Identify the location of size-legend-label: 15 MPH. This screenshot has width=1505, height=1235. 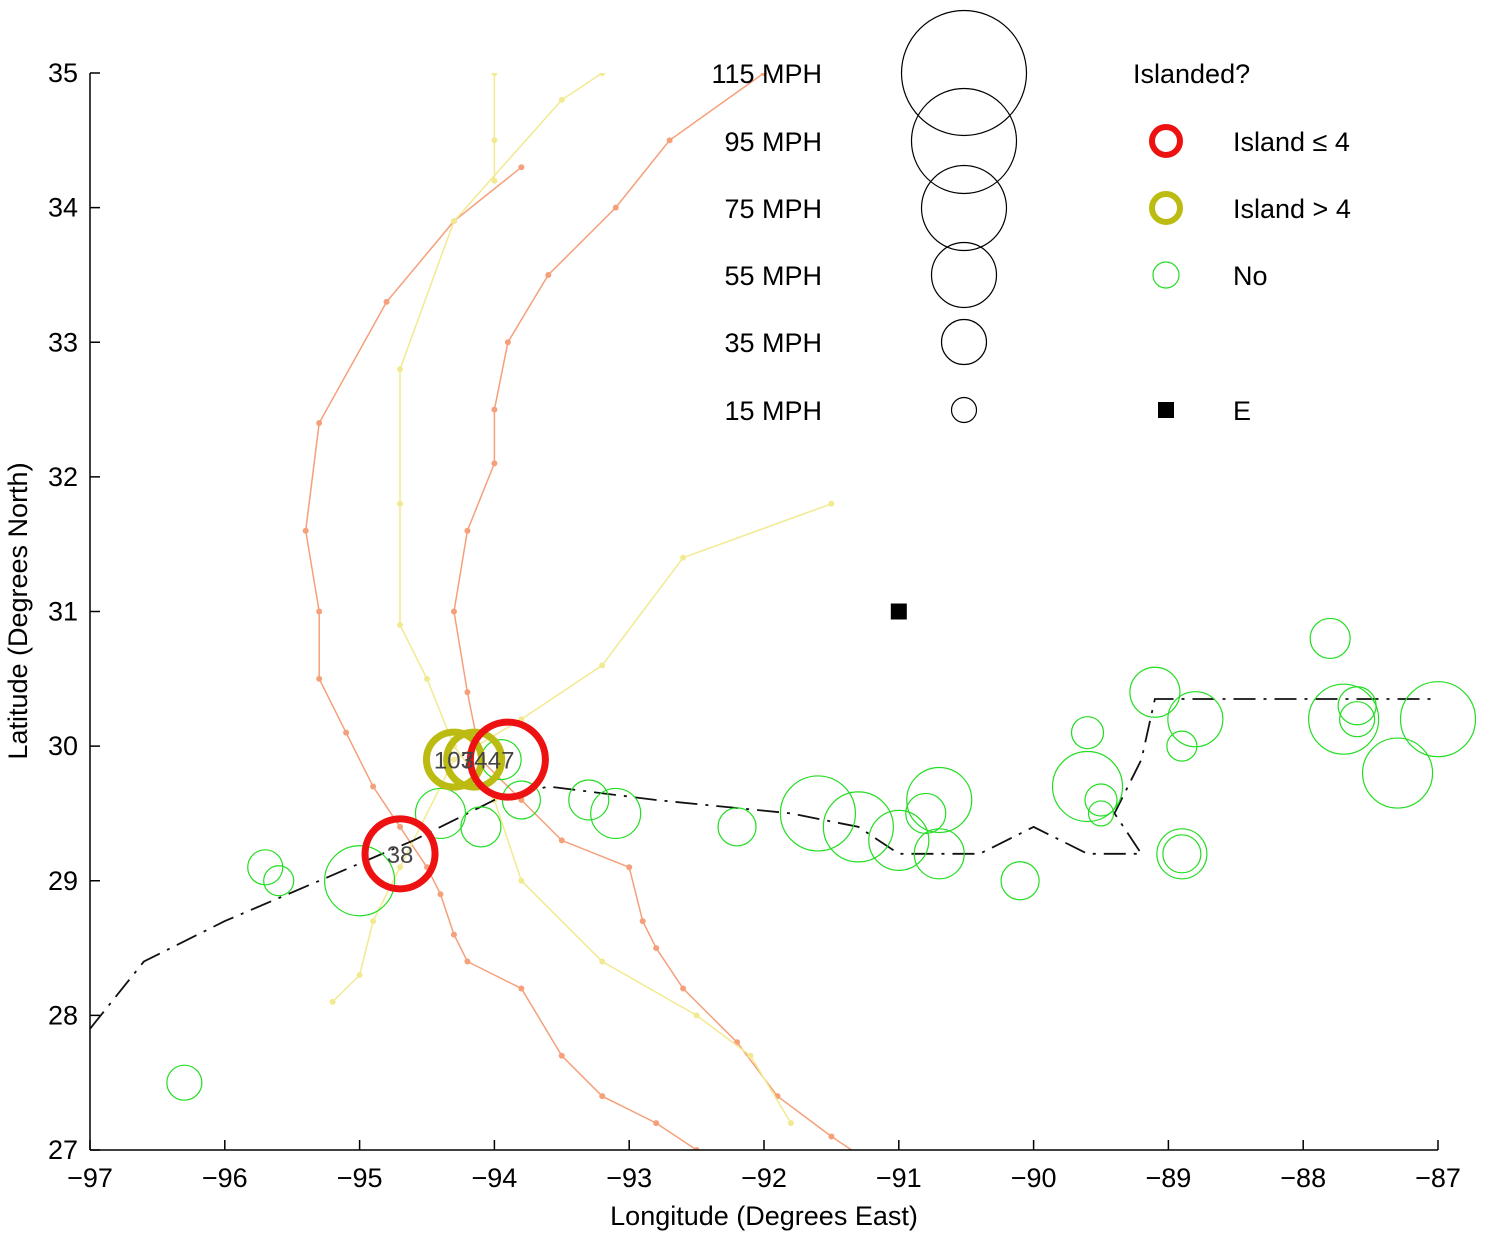
(773, 411).